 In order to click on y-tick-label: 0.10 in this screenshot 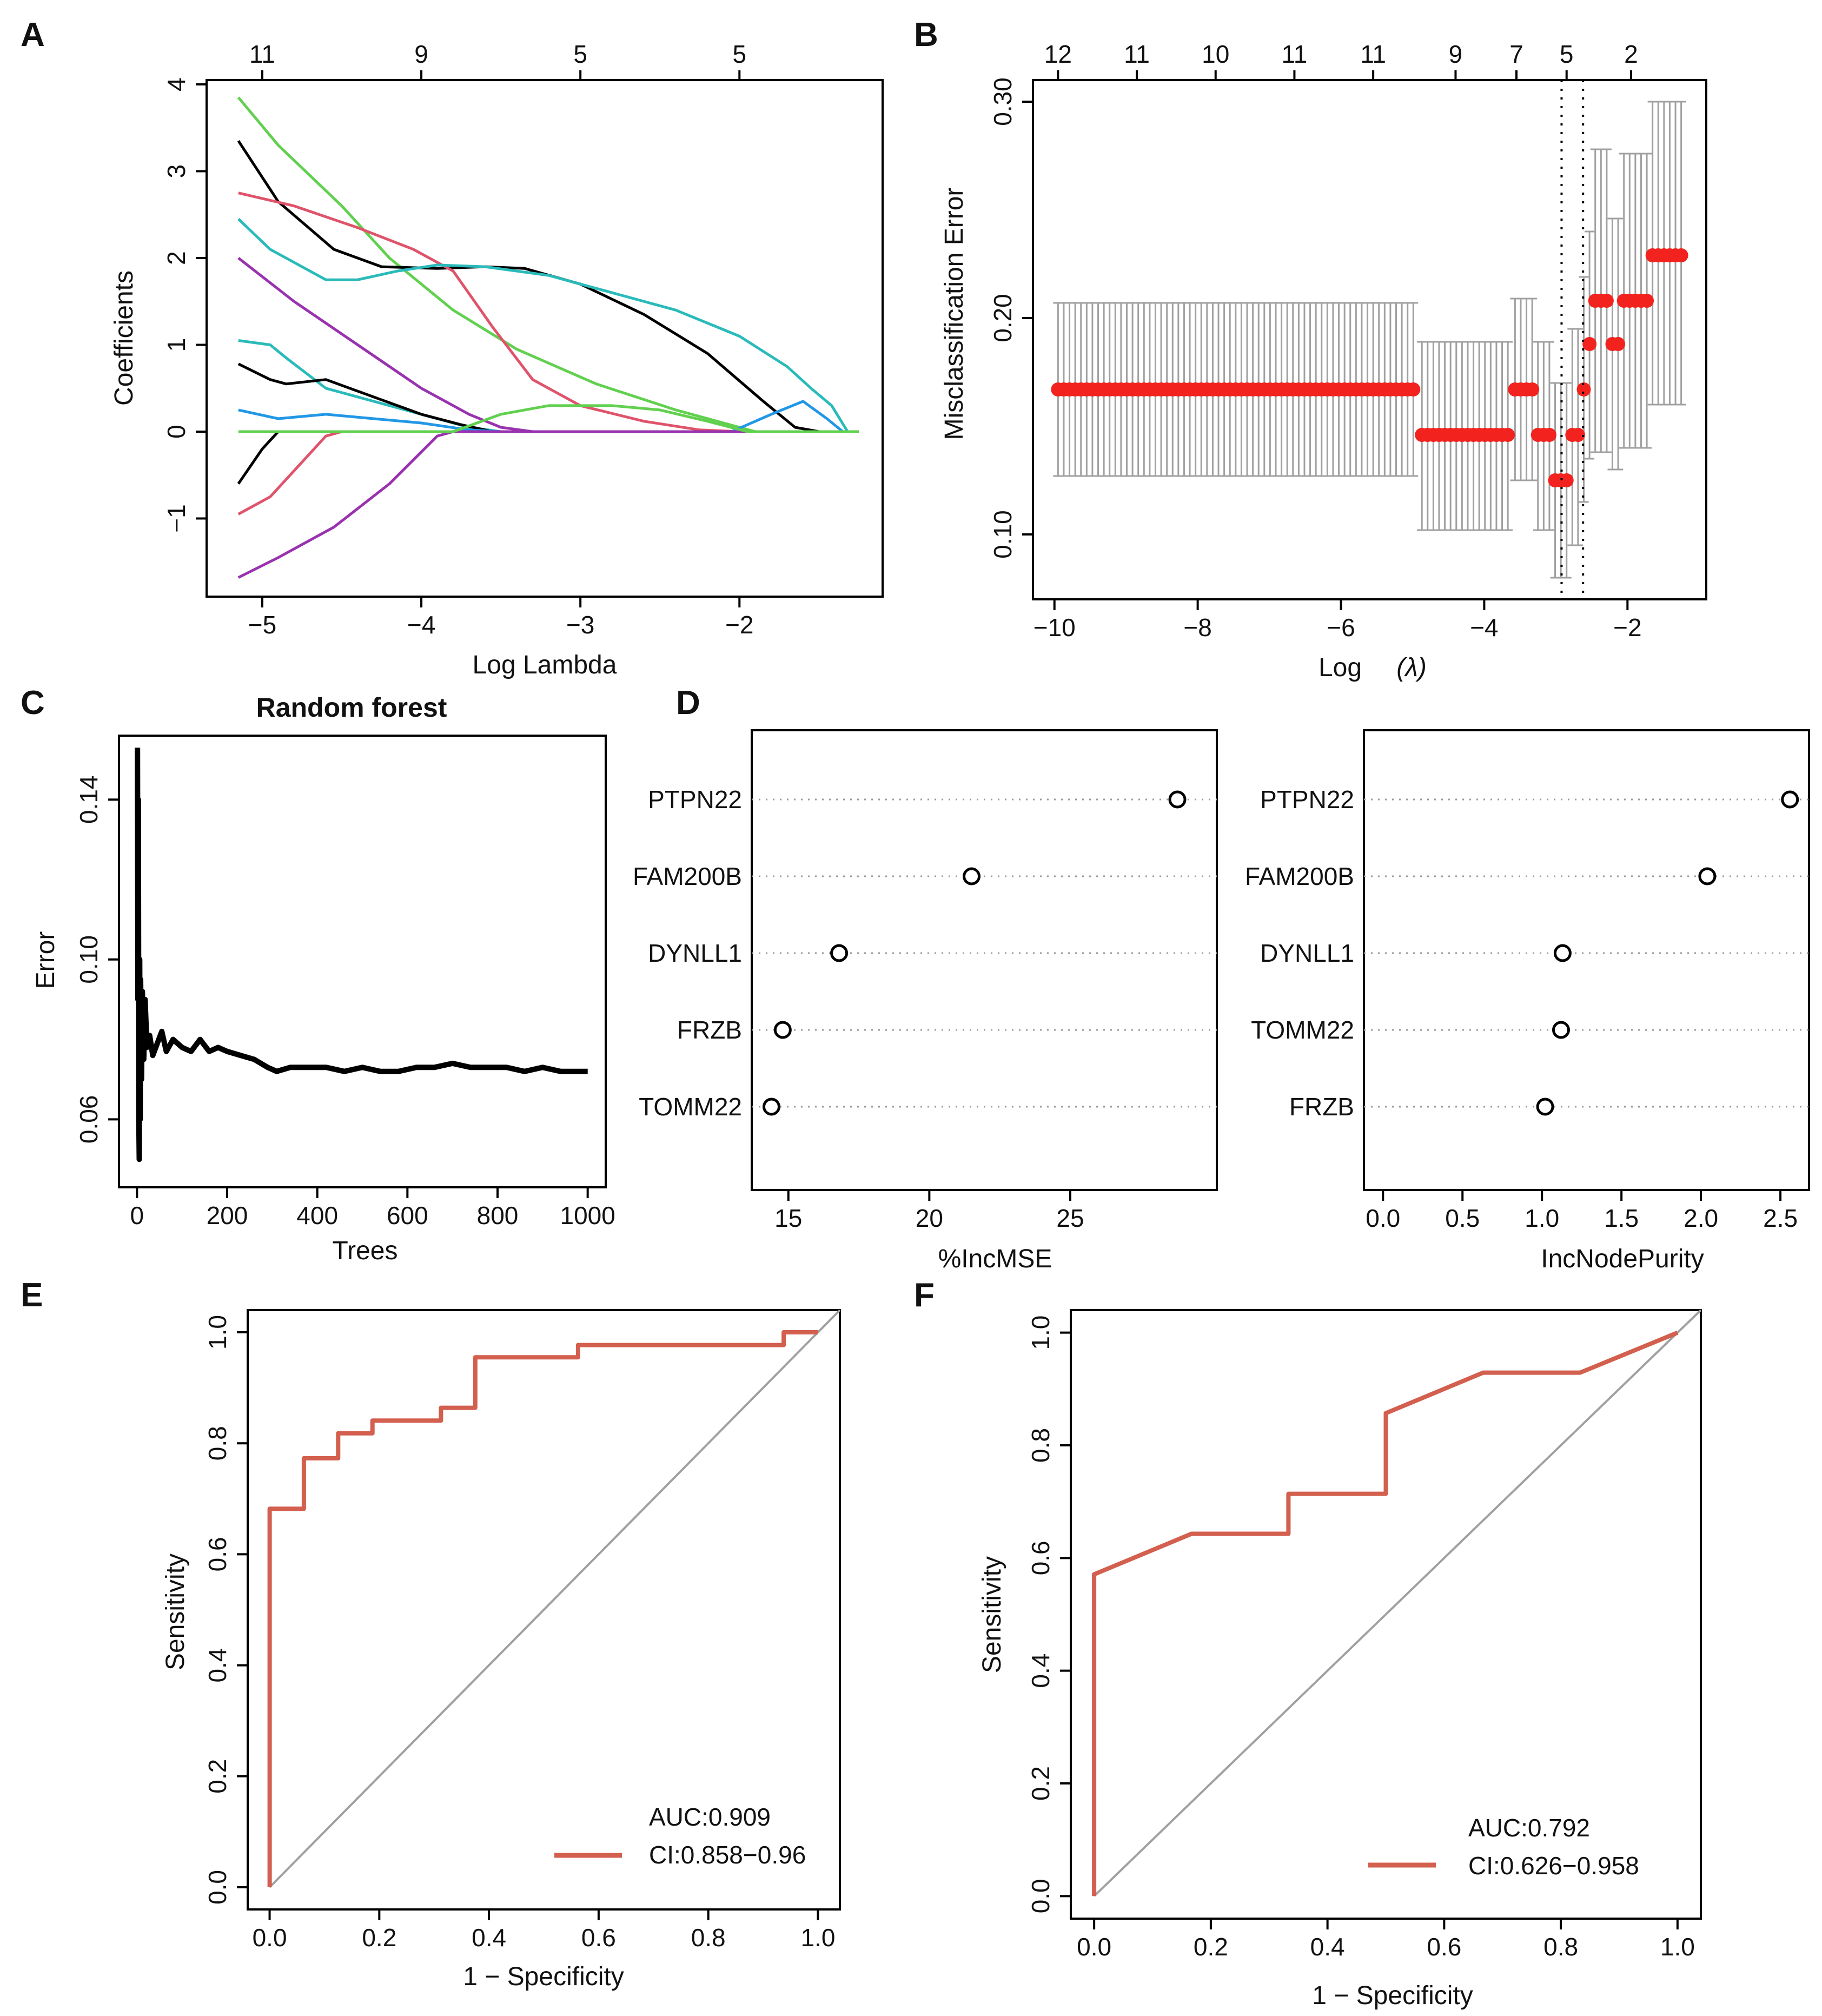, I will do `click(1003, 534)`.